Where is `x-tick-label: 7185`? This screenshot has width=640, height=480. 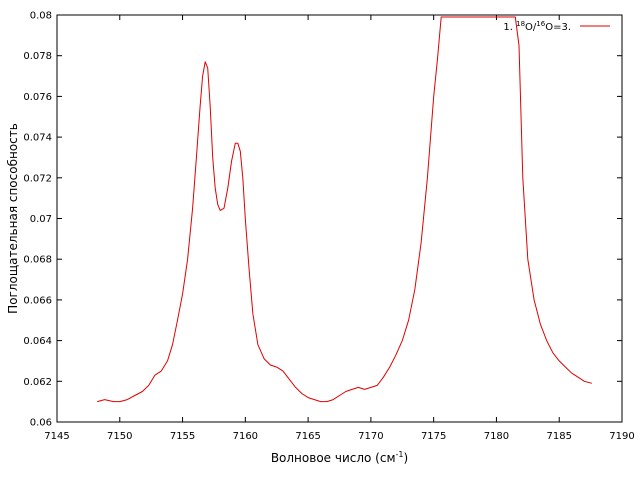
x-tick-label: 7185 is located at coordinates (558, 436).